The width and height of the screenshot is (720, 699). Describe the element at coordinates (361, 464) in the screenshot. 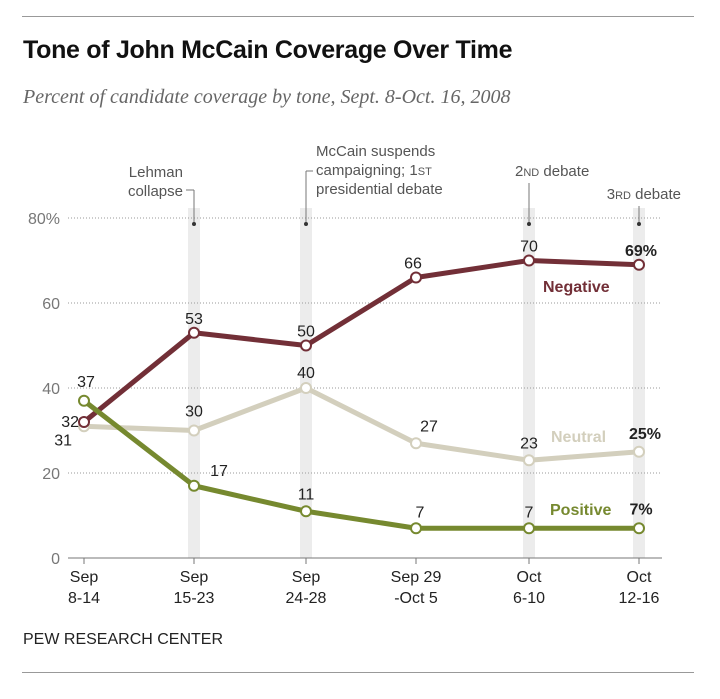

I see `series-line-positive` at that location.